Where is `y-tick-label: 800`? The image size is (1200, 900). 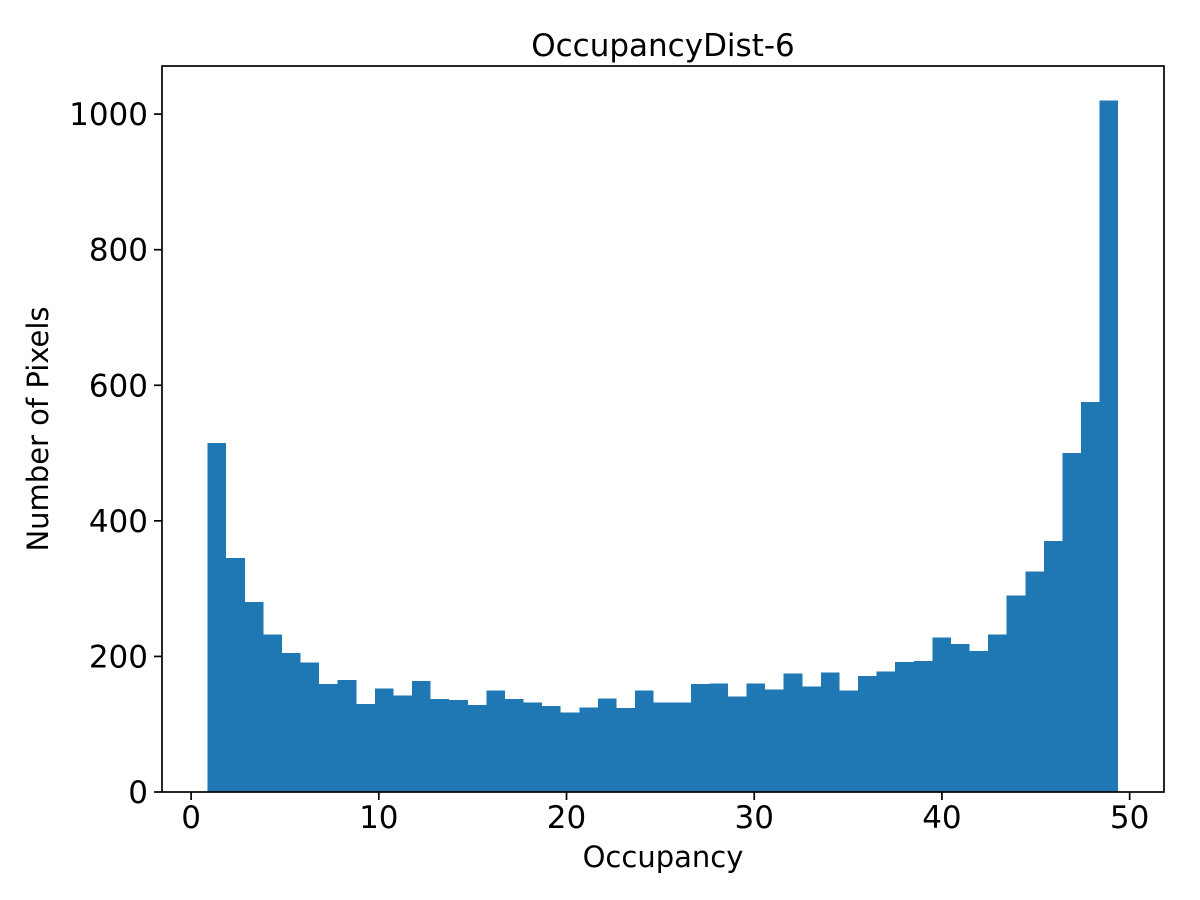
y-tick-label: 800 is located at coordinates (118, 251).